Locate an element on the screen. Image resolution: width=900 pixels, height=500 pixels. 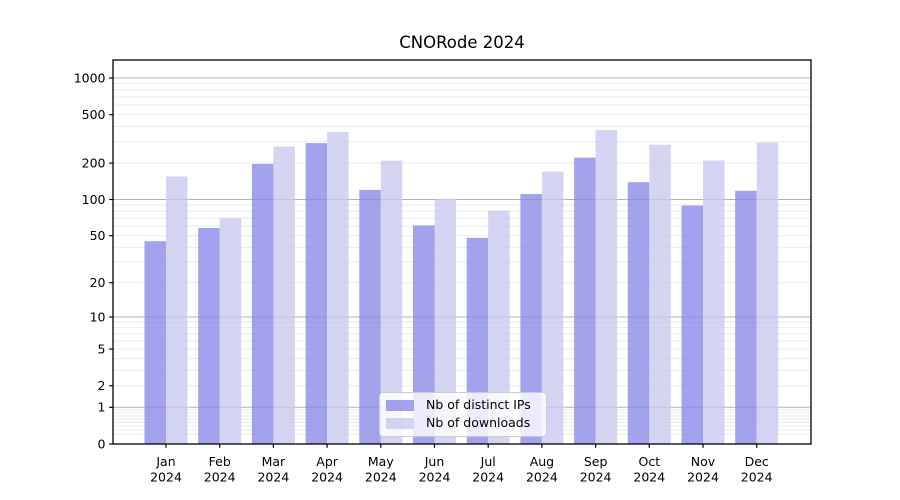
y-axis: 0 1 2 5 10 20 50 100 200 500 1000 is located at coordinates (93, 260).